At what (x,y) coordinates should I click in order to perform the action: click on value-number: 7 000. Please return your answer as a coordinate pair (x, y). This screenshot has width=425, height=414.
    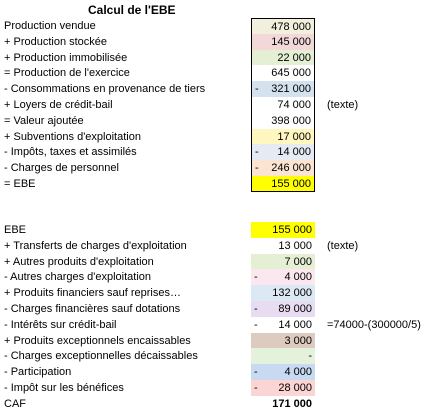
    Looking at the image, I should click on (298, 261).